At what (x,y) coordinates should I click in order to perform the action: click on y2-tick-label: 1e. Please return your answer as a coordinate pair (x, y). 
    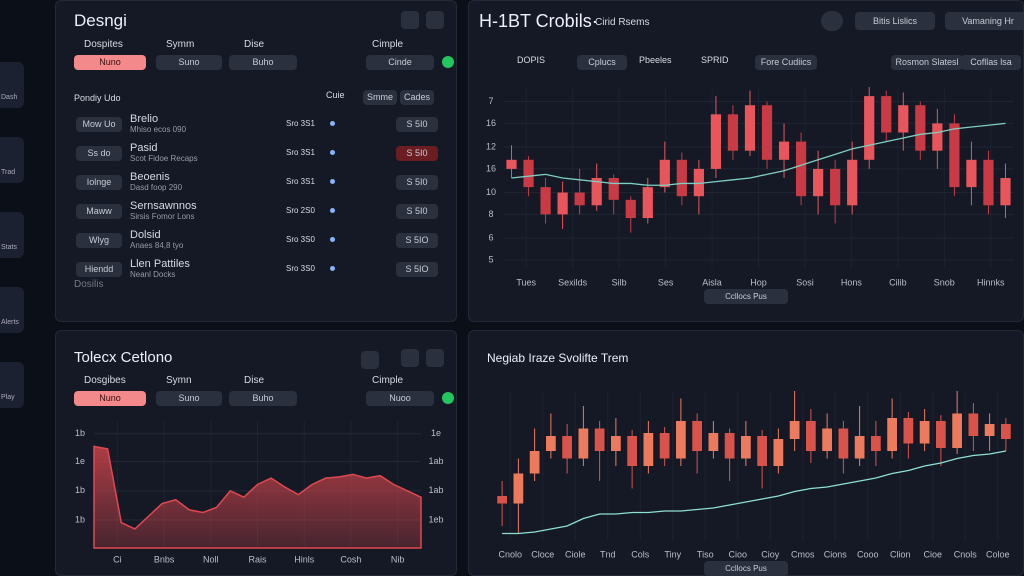
    Looking at the image, I should click on (436, 433).